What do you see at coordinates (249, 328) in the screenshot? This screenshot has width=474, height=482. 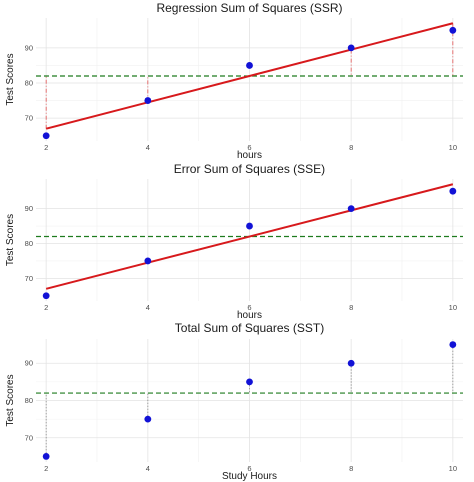 I see `chart-title: Total Sum of Squares (SST)` at bounding box center [249, 328].